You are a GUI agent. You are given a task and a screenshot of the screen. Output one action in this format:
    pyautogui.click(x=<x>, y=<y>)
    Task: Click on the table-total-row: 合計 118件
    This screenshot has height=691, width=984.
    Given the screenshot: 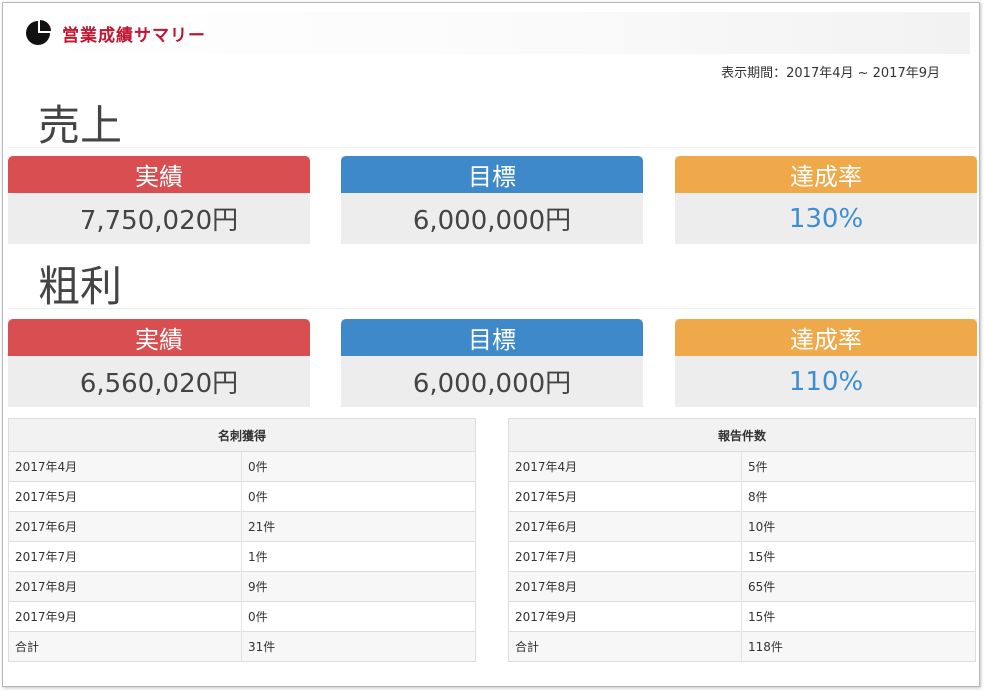 What is the action you would take?
    pyautogui.click(x=742, y=646)
    